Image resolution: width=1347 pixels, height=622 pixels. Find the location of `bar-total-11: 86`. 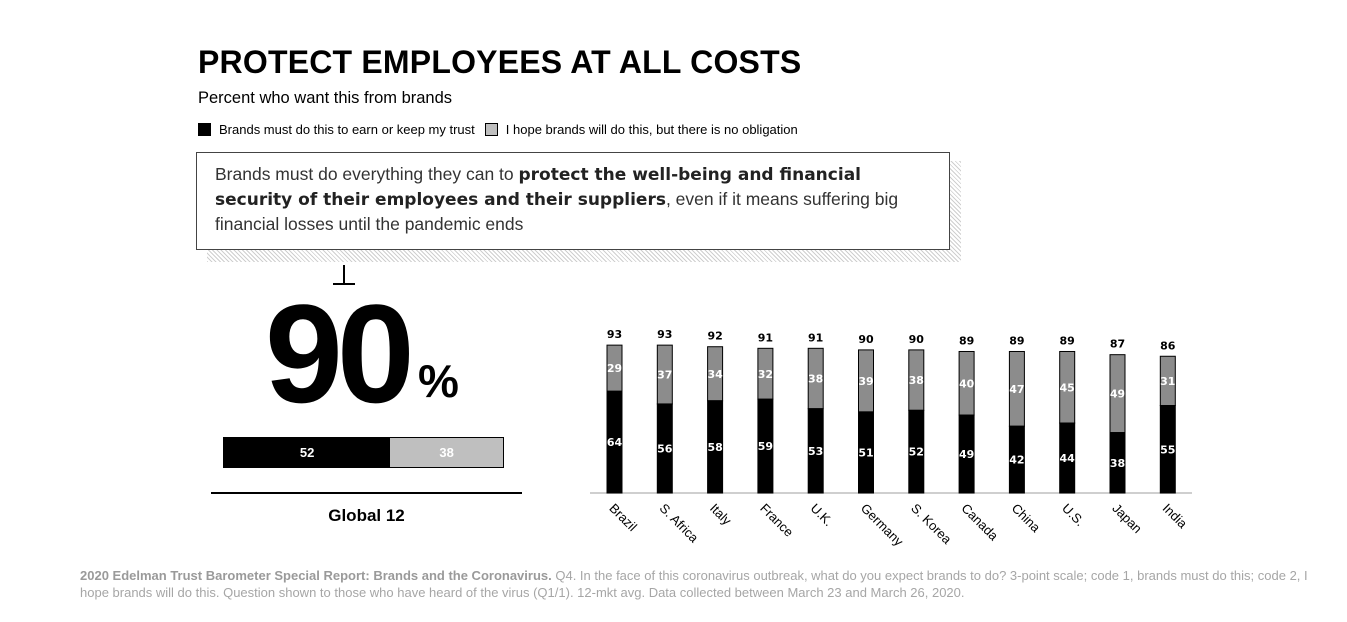

bar-total-11: 86 is located at coordinates (1168, 345).